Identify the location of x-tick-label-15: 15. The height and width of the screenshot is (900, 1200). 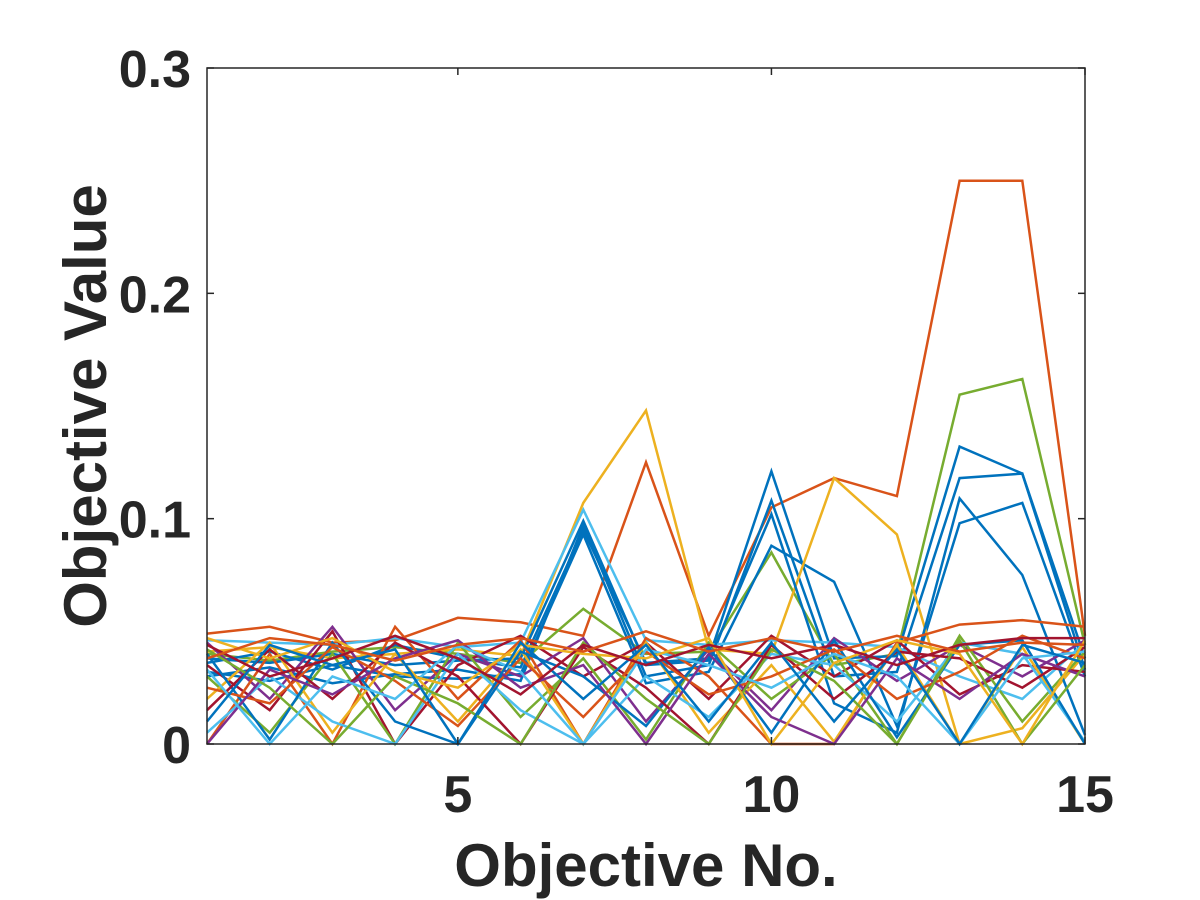
(1085, 795).